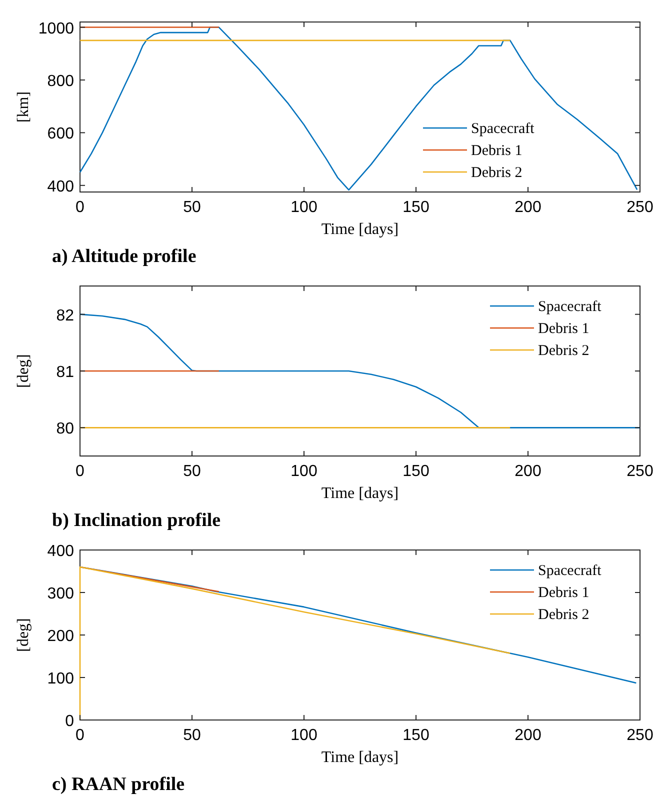 The width and height of the screenshot is (670, 809). I want to click on text: b) Inclination profile, so click(136, 520).